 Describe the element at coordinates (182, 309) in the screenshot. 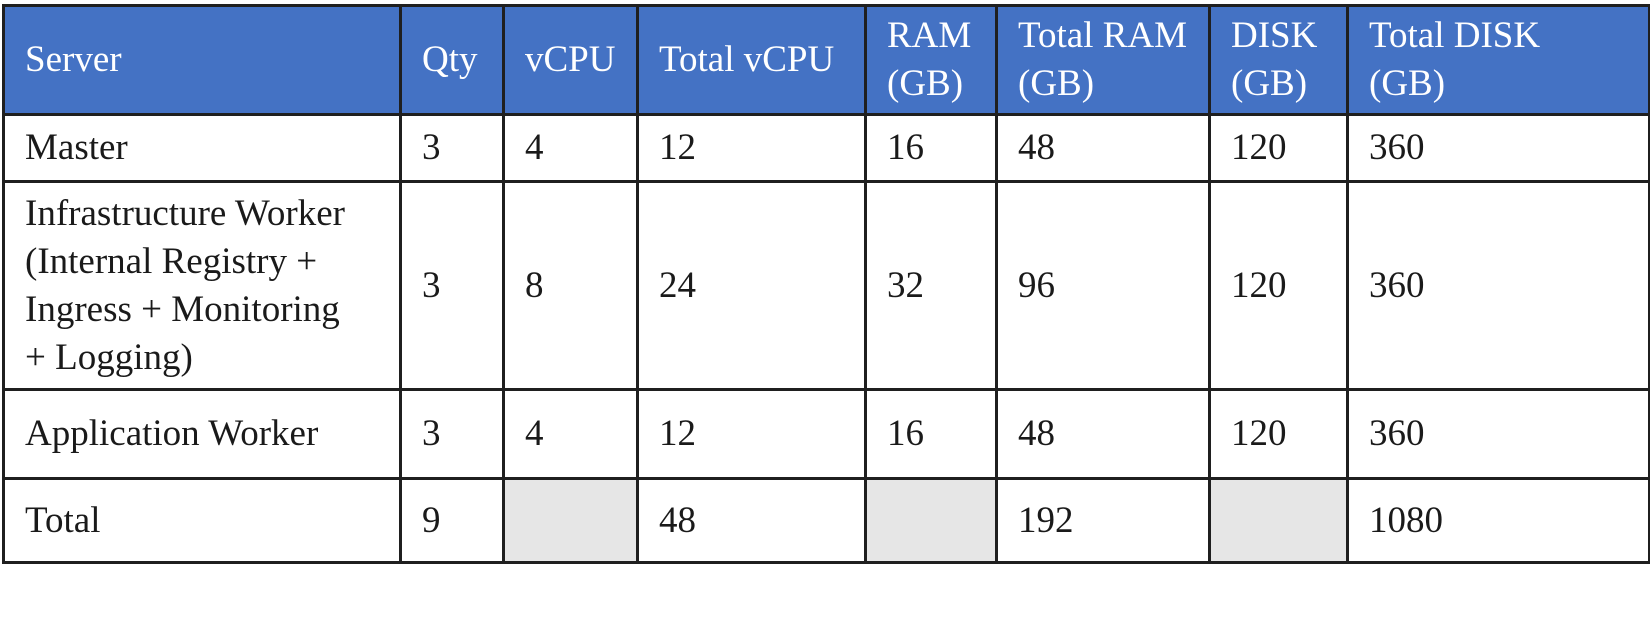

I see `server-name-line: Ingress + Monitoring` at that location.